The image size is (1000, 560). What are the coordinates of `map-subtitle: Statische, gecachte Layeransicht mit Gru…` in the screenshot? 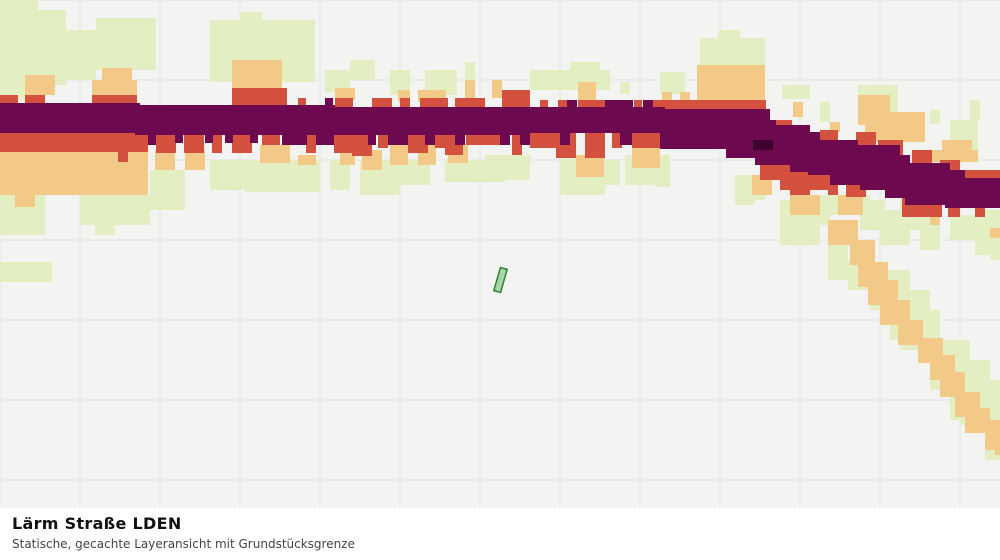 It's located at (183, 544).